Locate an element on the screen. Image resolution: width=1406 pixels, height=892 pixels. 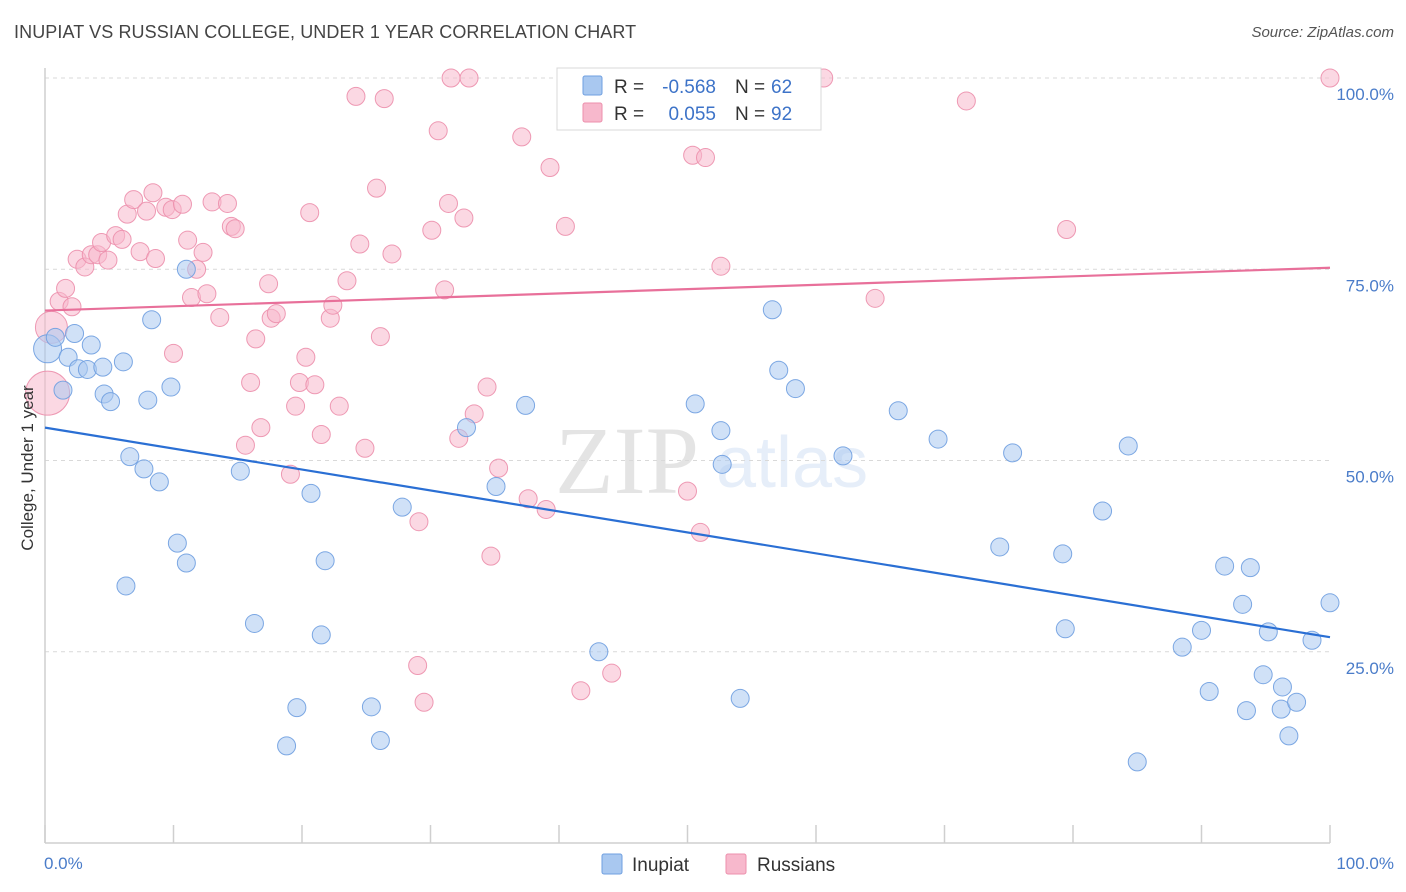
y-tick-label-1: 50.0% is located at coordinates (1370, 477).